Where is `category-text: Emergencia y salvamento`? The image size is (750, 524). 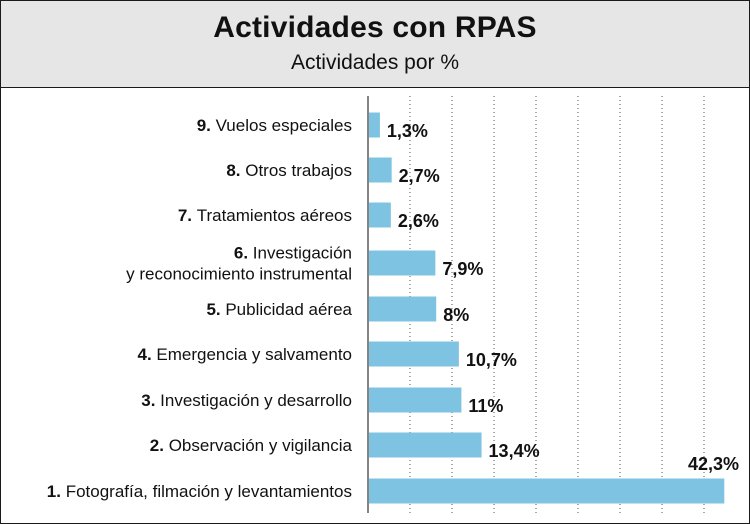
category-text: Emergencia y salvamento is located at coordinates (254, 354).